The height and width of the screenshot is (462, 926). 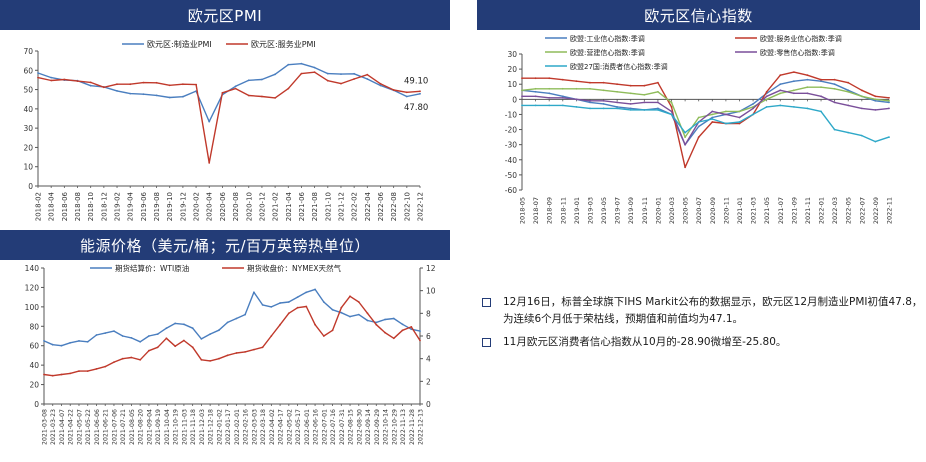 I want to click on x-tick-label: 2021-04-07, so click(x=62, y=427).